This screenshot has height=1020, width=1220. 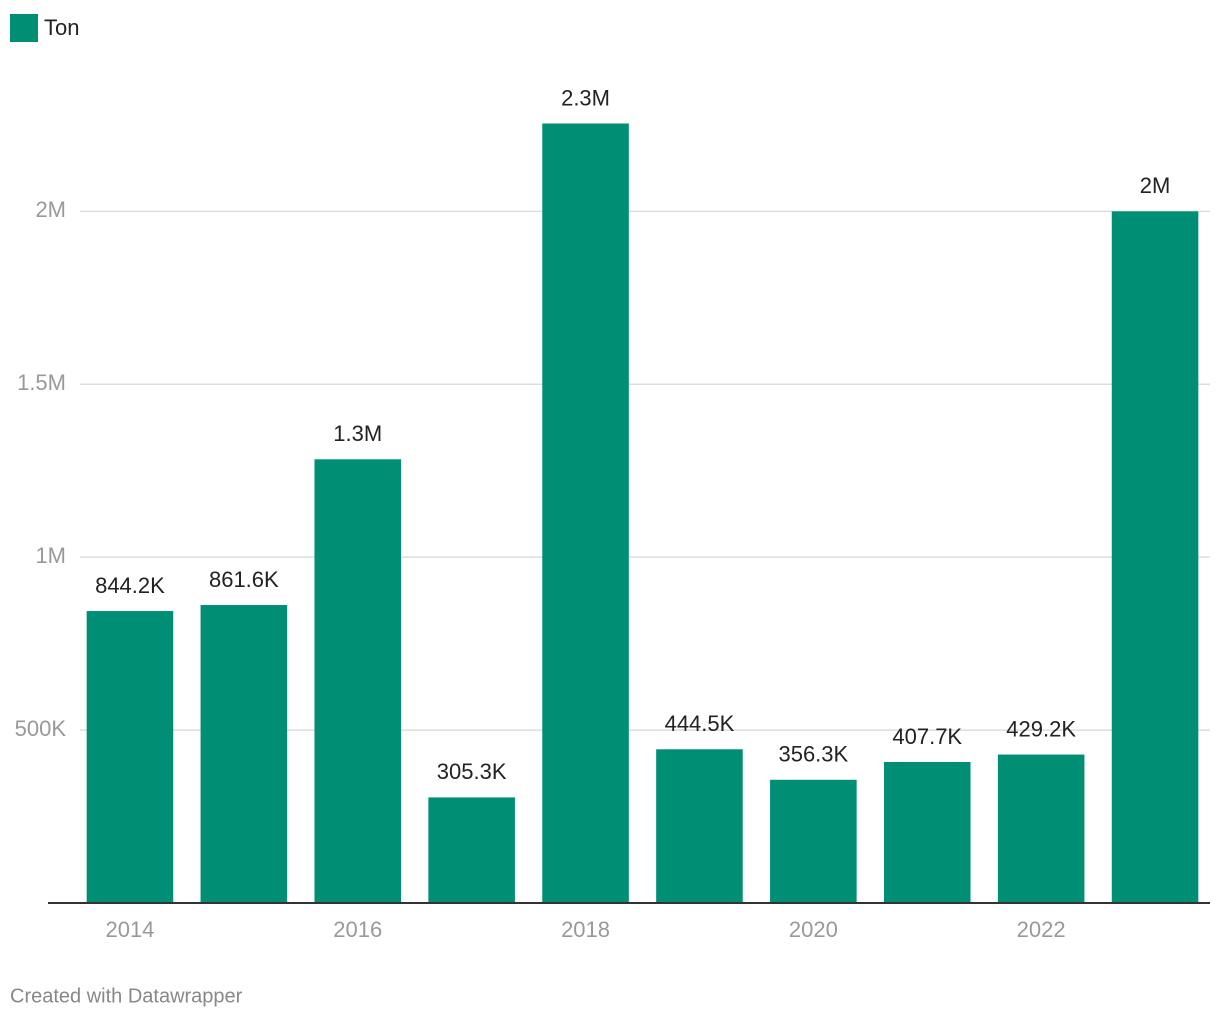 I want to click on x-tick-label: 2020, so click(x=813, y=929).